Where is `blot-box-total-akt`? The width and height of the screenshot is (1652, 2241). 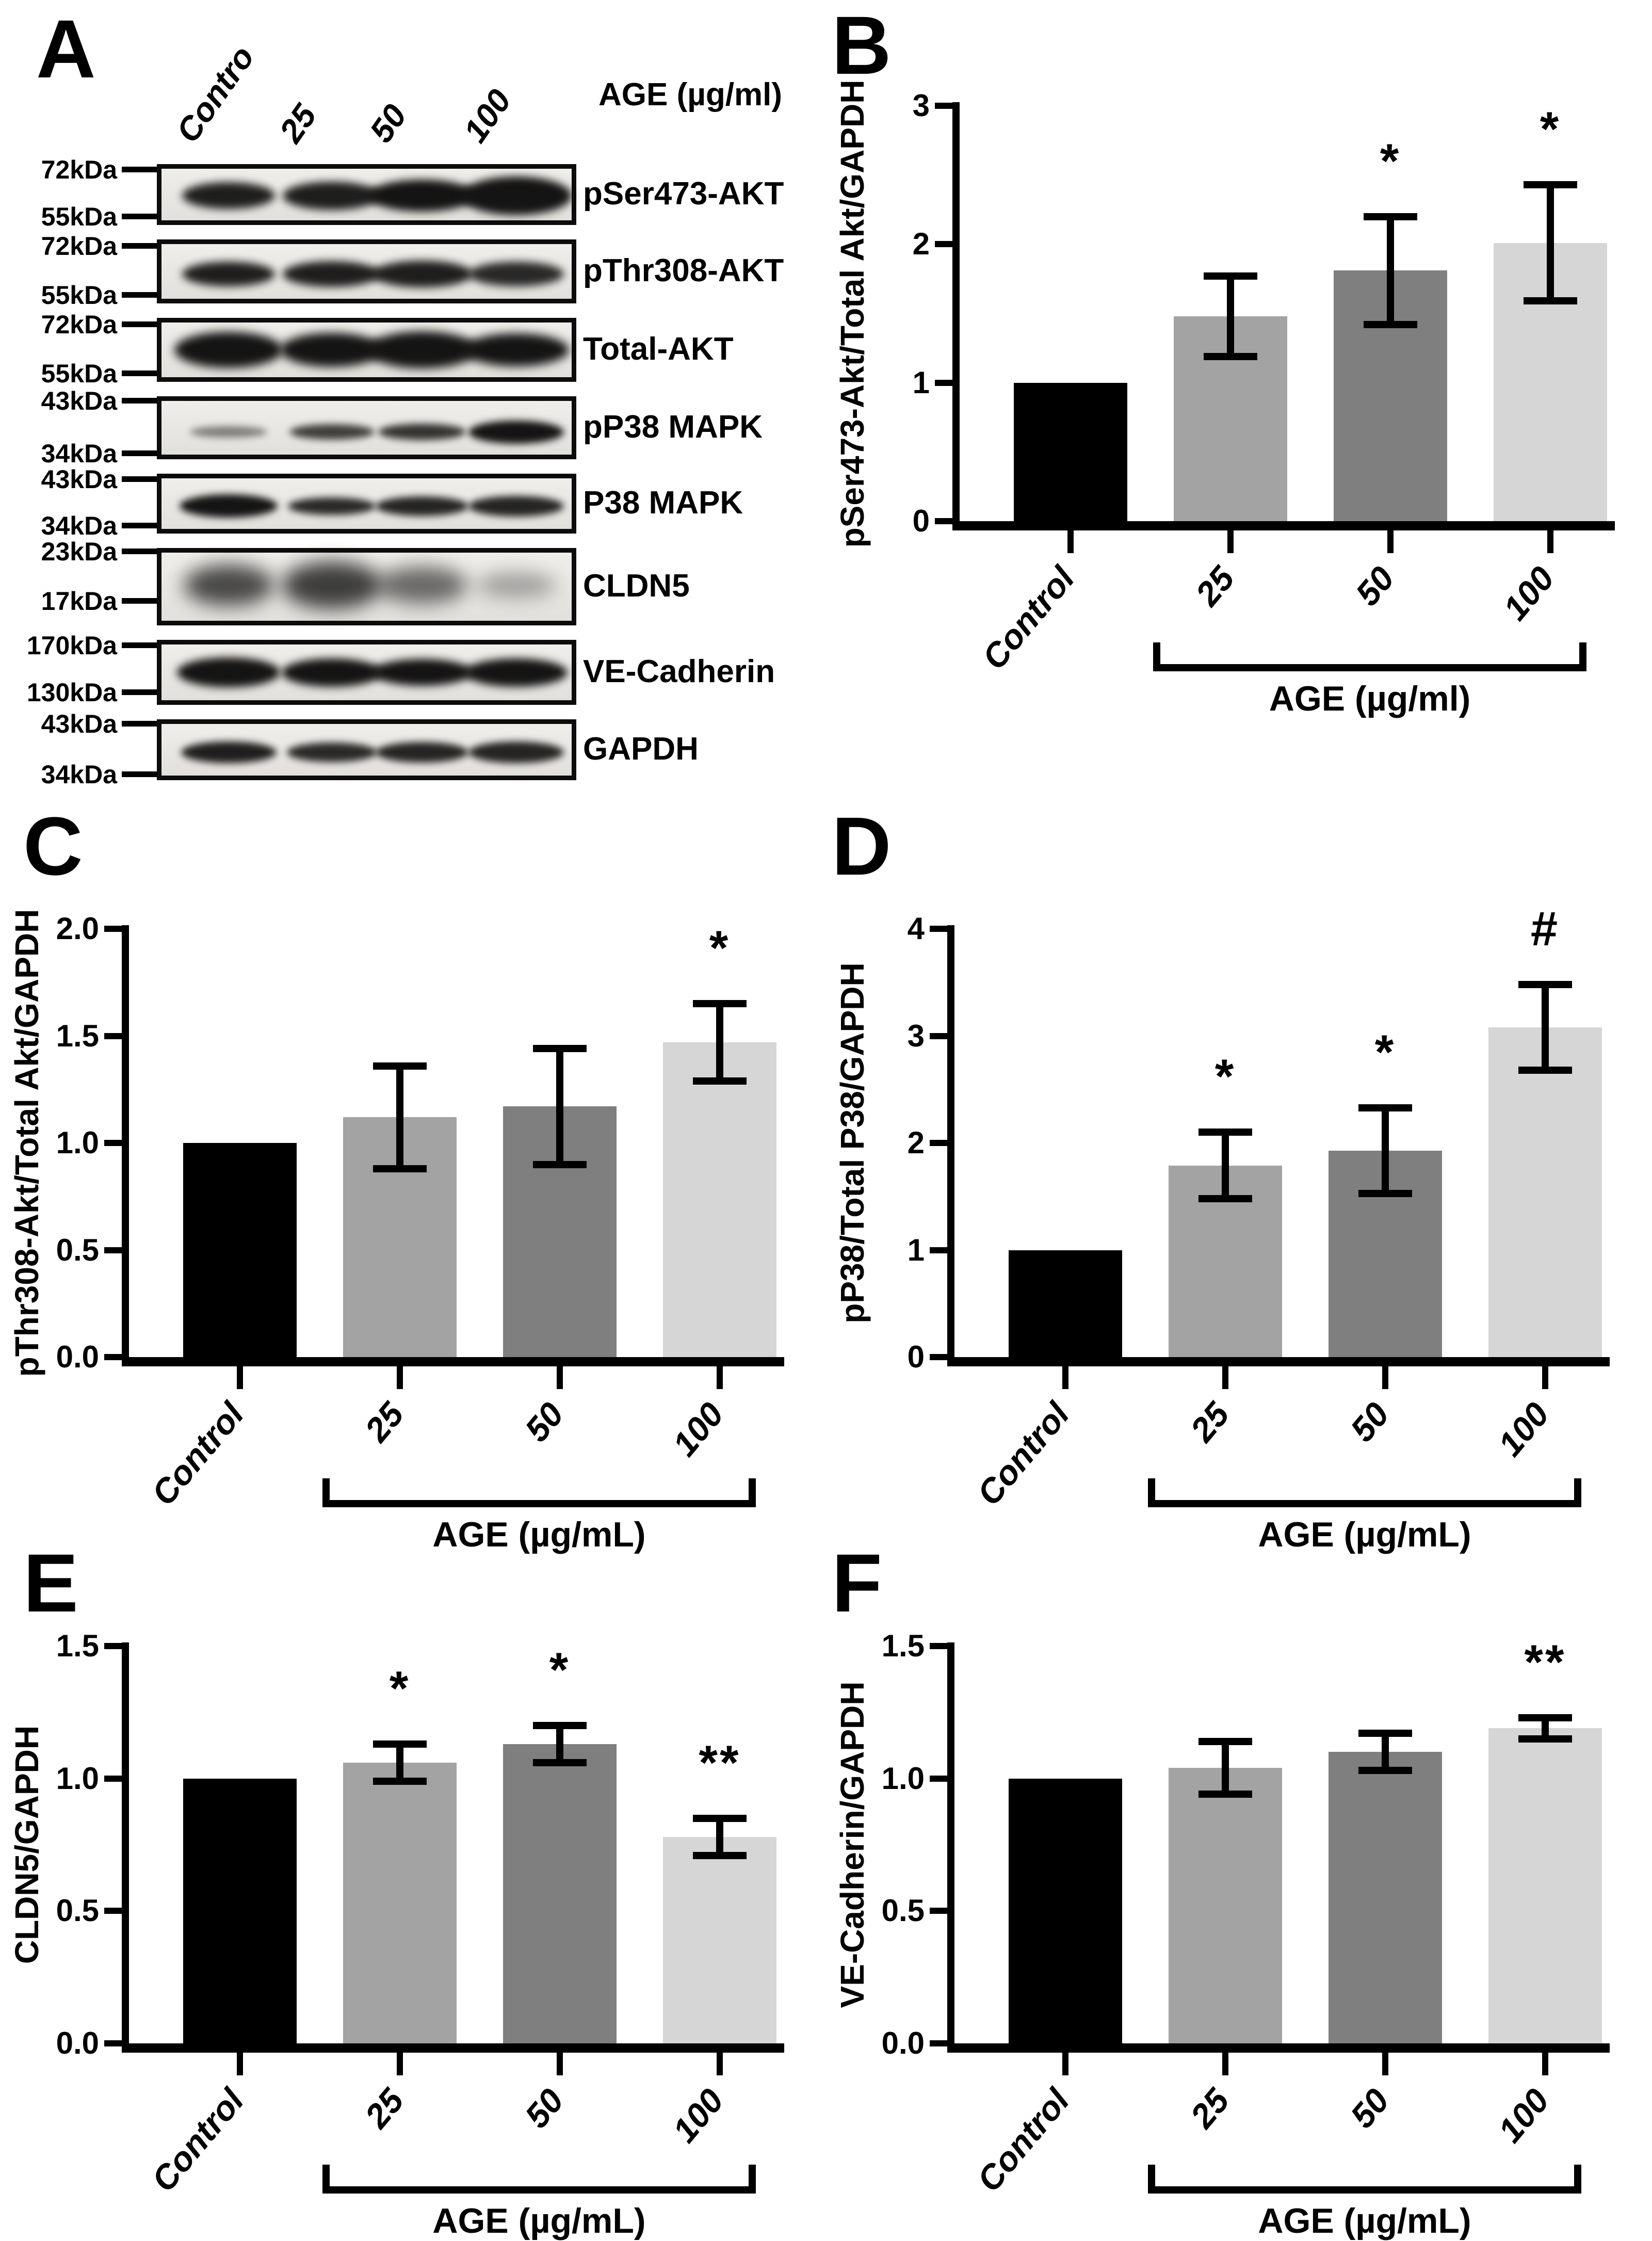 blot-box-total-akt is located at coordinates (366, 350).